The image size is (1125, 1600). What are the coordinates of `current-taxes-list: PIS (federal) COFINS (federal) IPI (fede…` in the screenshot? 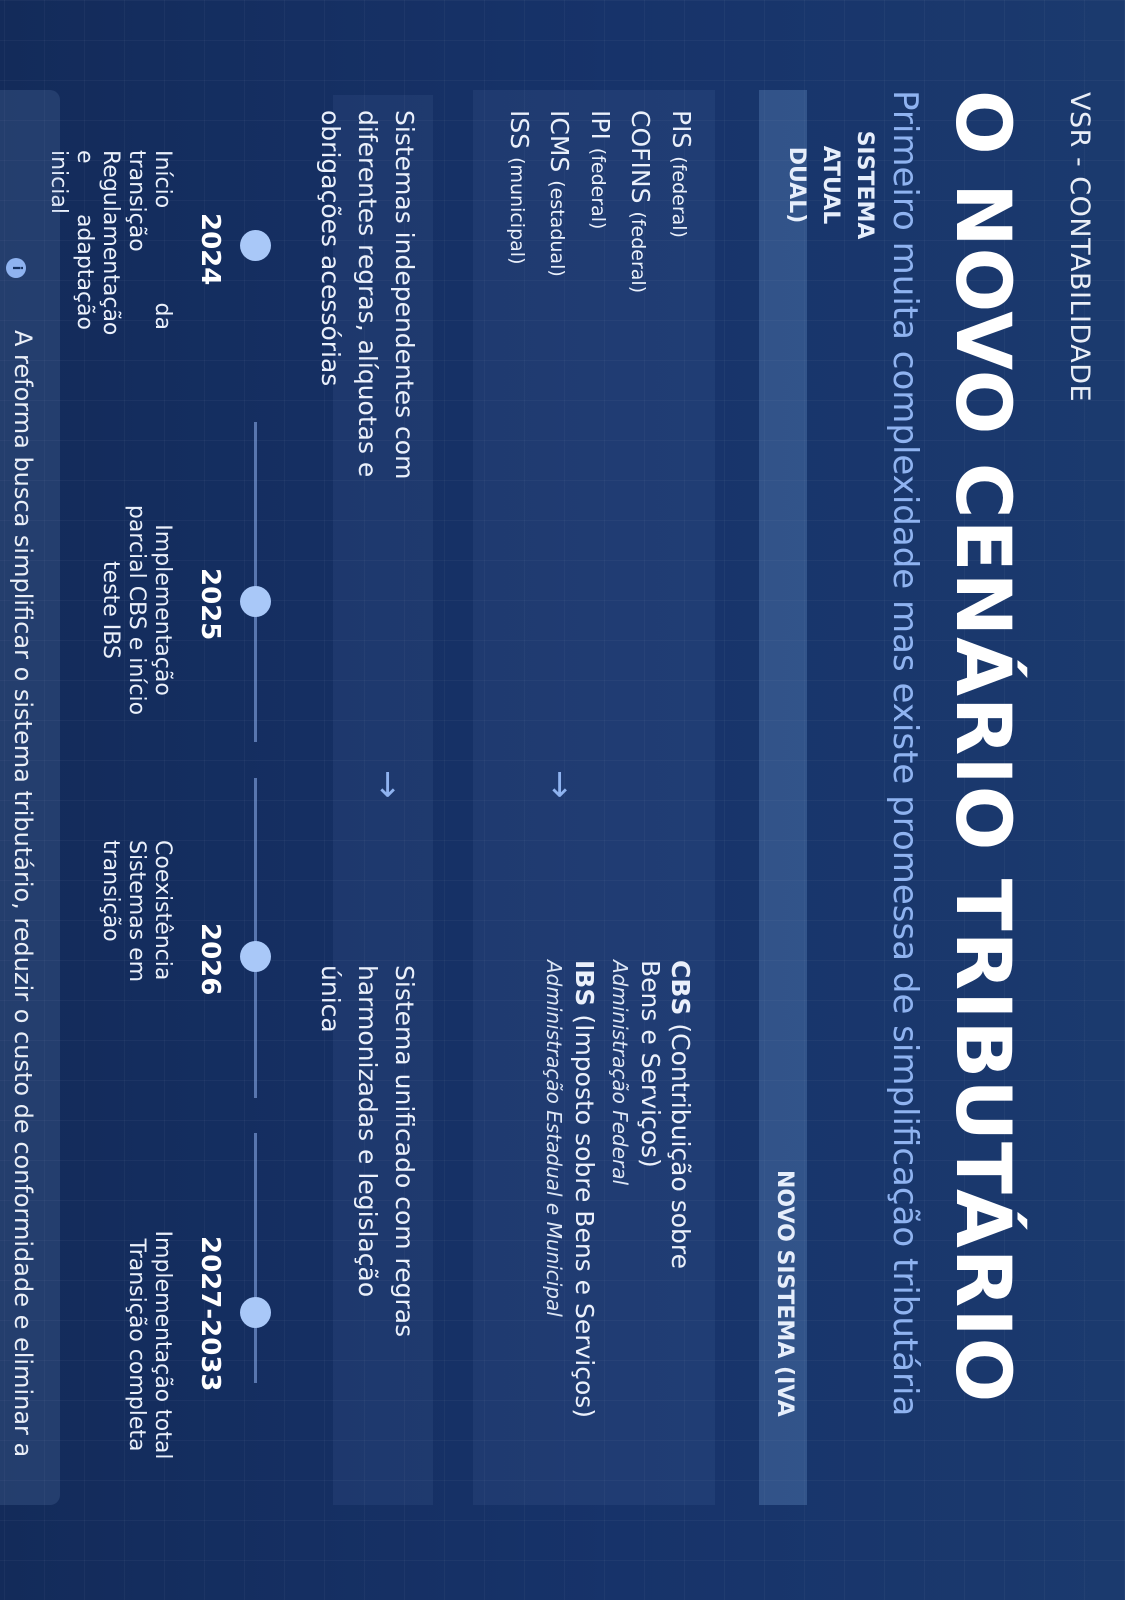 It's located at (599, 201).